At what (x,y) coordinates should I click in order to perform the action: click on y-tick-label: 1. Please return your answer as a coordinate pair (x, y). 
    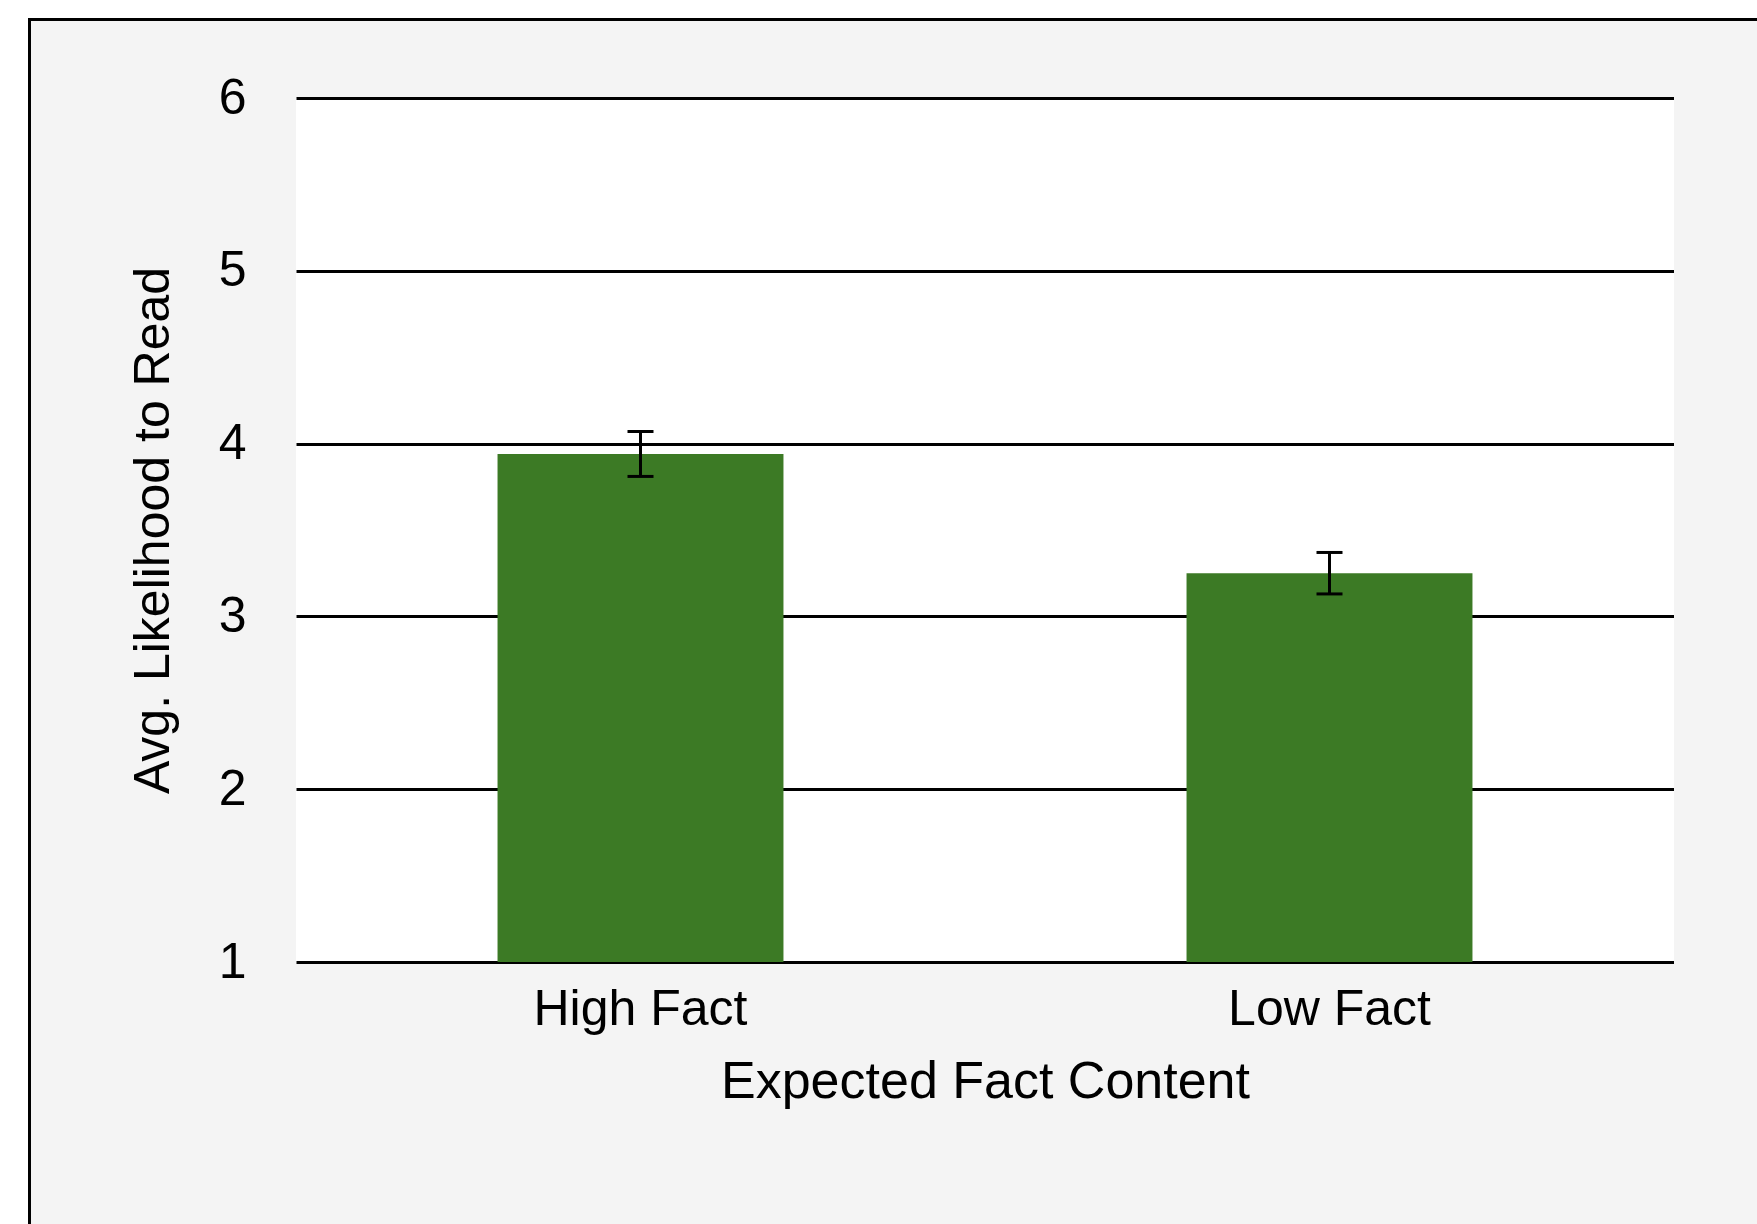
    Looking at the image, I should click on (232, 960).